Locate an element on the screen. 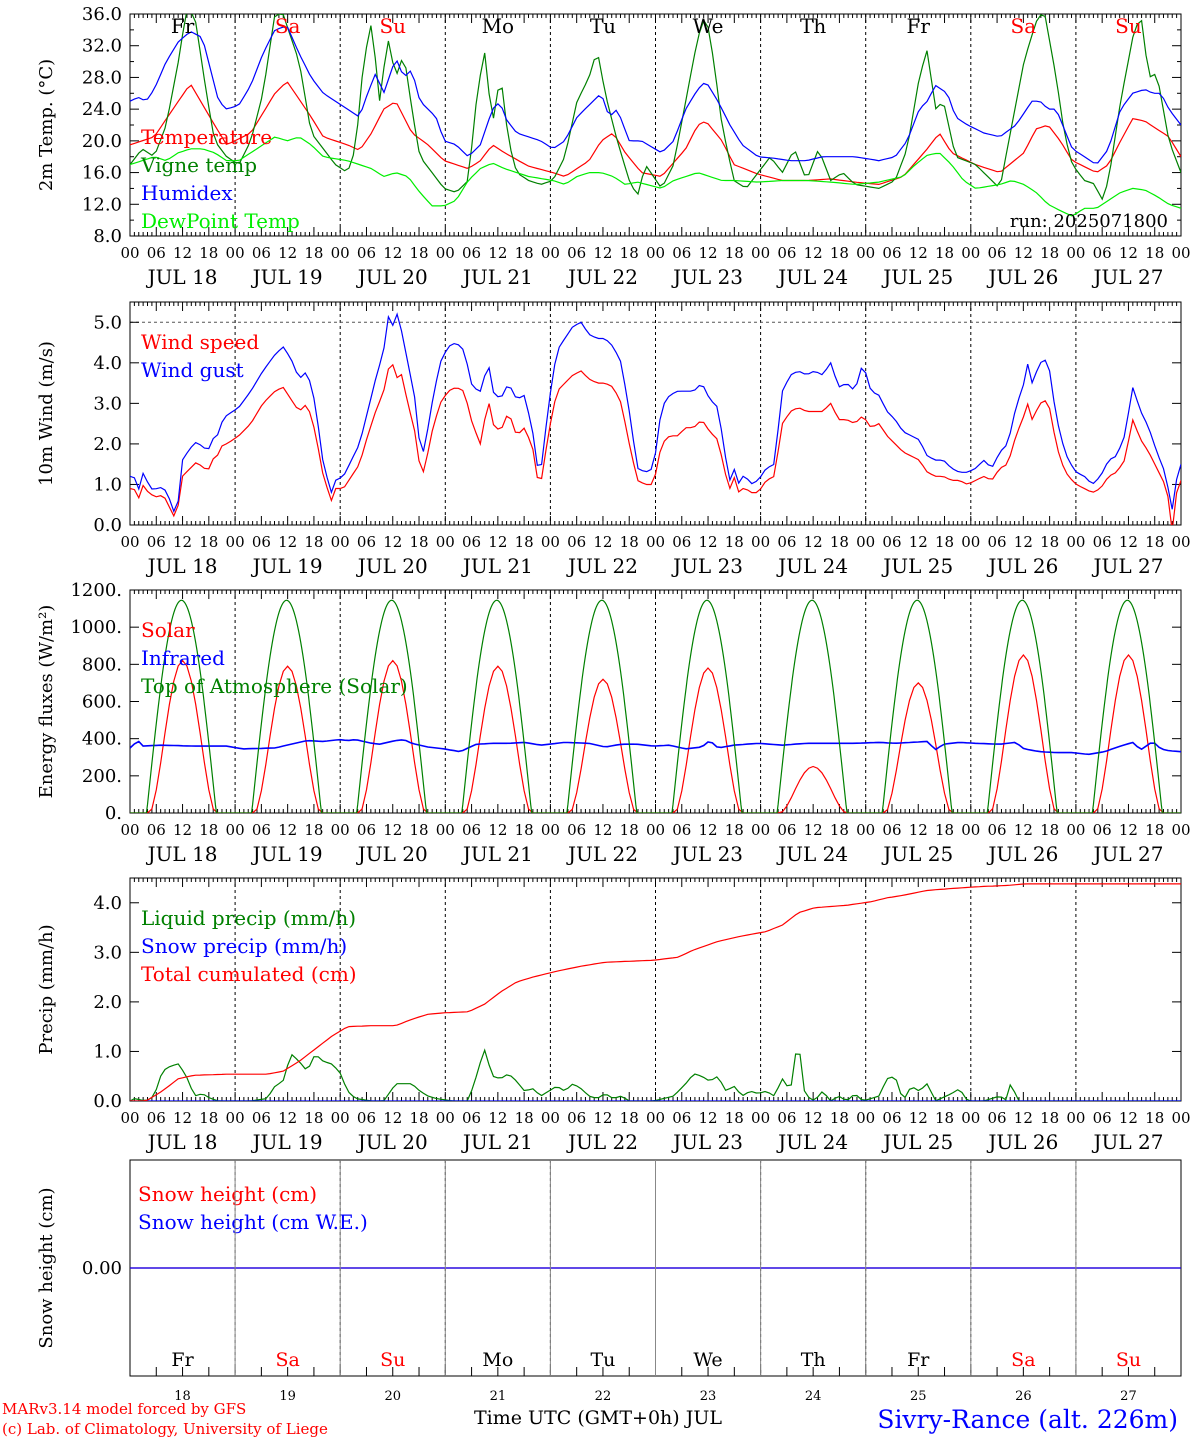 This screenshot has height=1440, width=1194. legend-entry: Top of Atmosphere (Solar) is located at coordinates (274, 686).